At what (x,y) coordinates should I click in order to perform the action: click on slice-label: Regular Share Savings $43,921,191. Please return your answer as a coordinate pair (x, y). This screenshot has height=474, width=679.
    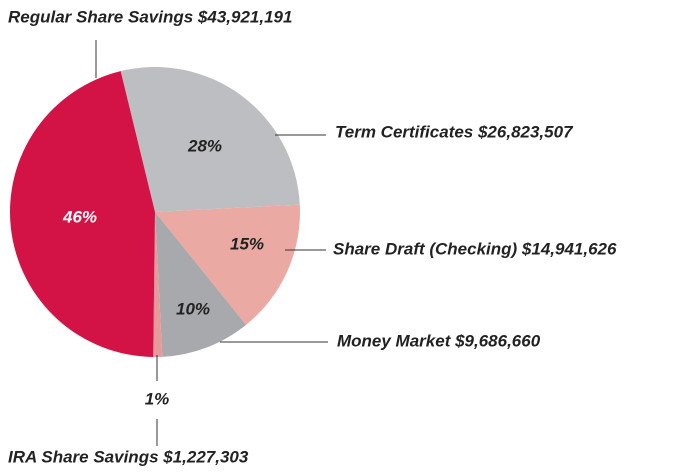
    Looking at the image, I should click on (150, 16).